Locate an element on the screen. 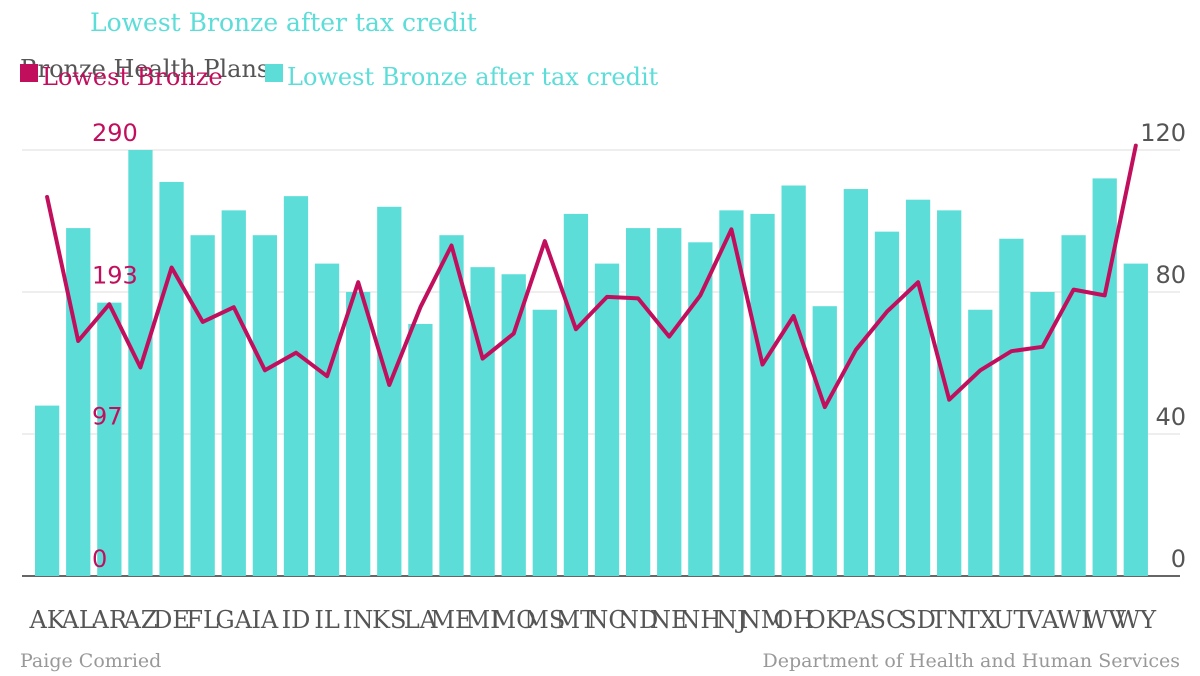 This screenshot has height=676, width=1200. category-label: VA is located at coordinates (1042, 620).